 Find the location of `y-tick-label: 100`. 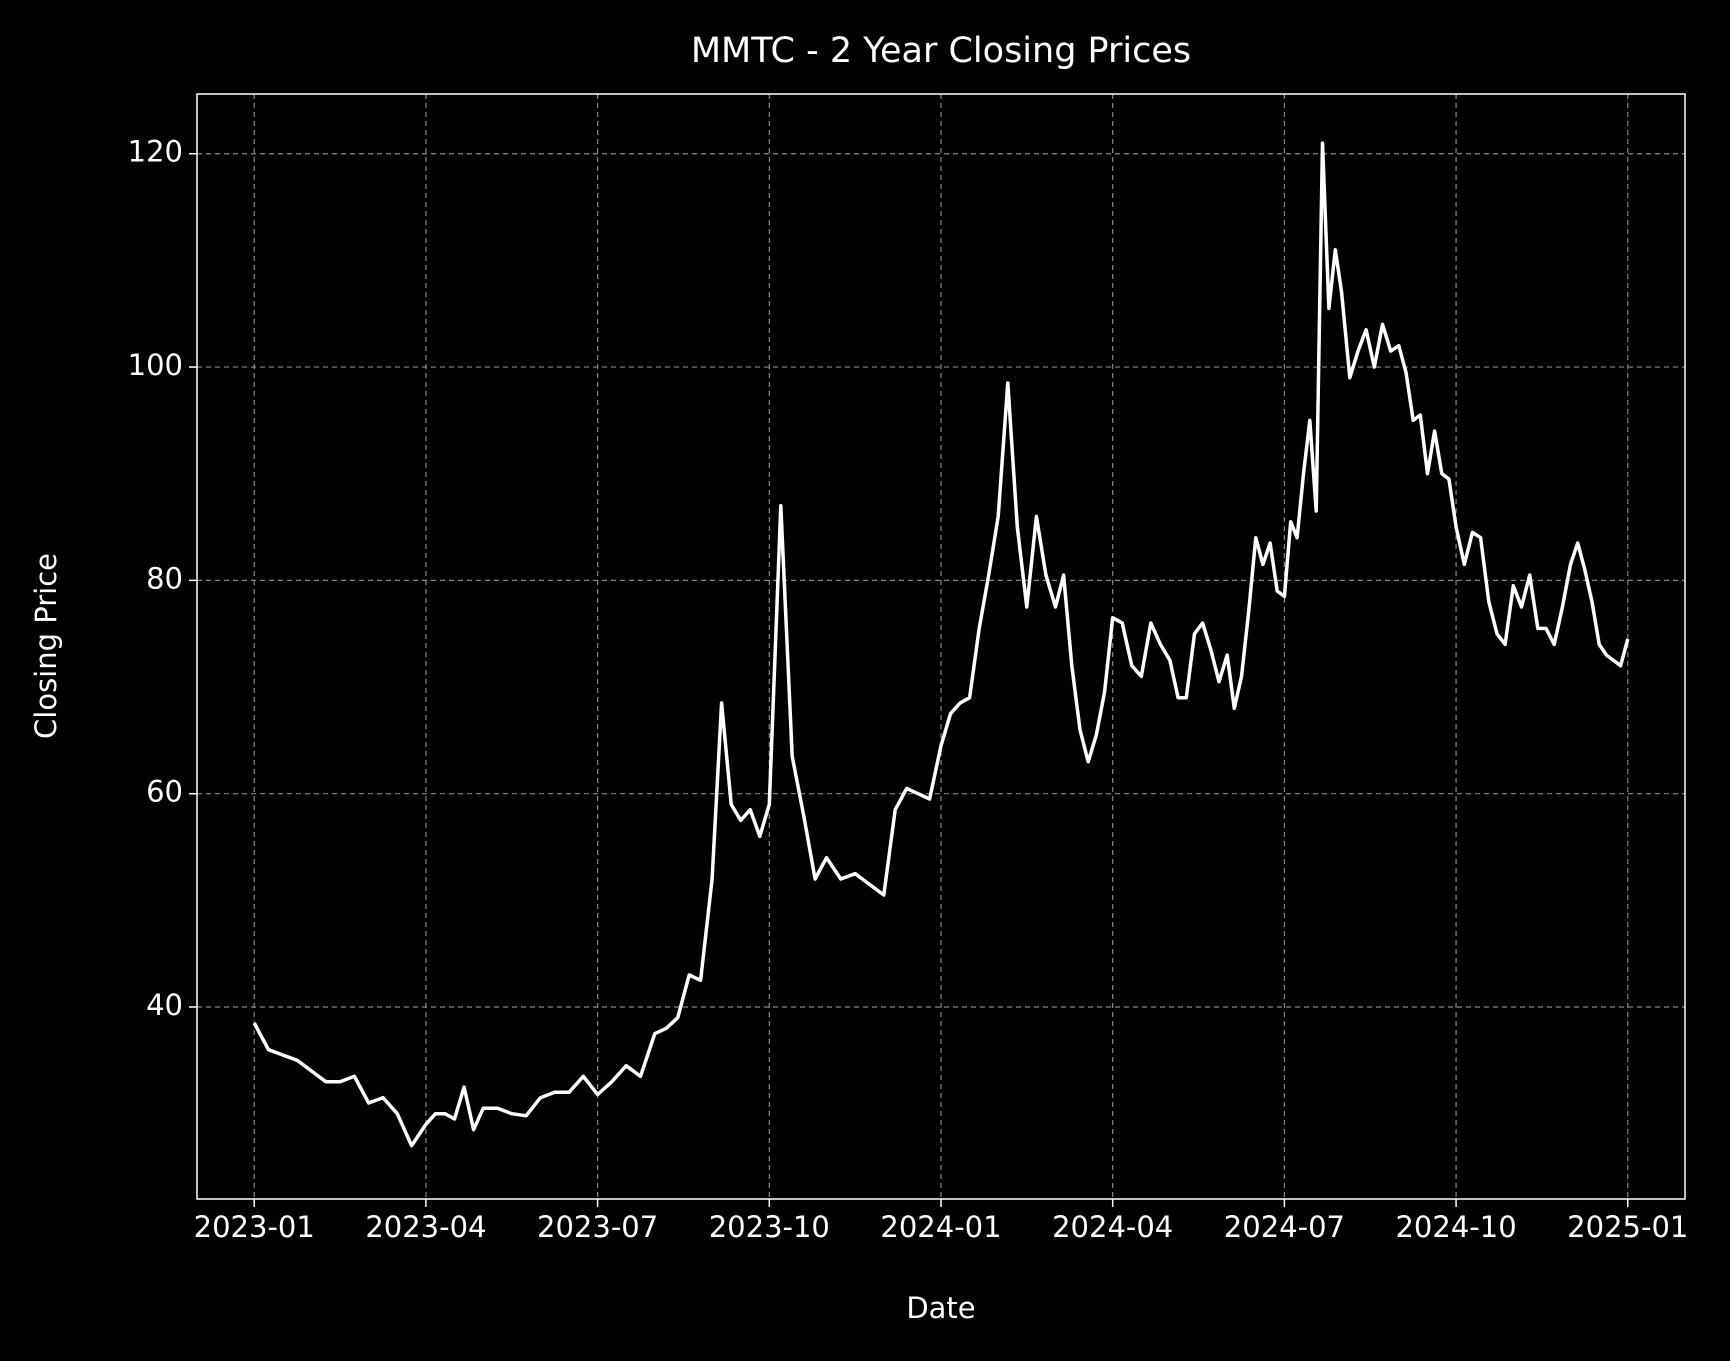

y-tick-label: 100 is located at coordinates (155, 365).